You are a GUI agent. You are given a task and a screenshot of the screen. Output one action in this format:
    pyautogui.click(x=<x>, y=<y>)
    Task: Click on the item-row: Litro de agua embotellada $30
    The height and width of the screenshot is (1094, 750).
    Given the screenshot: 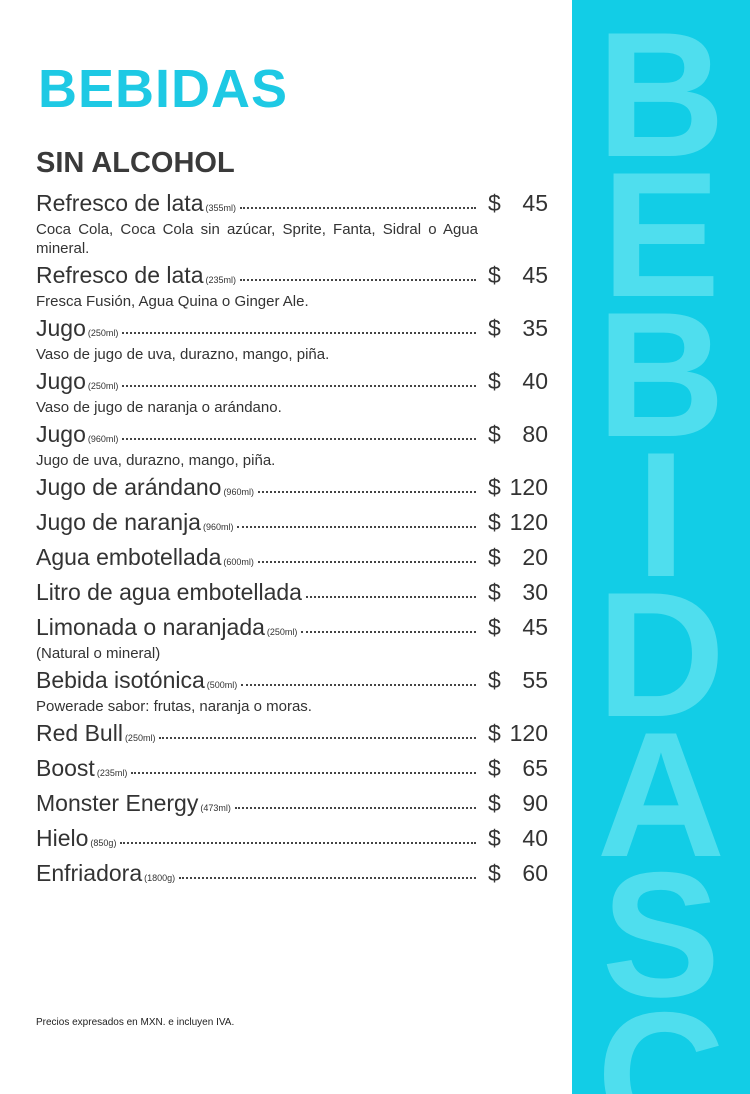 What is the action you would take?
    pyautogui.click(x=292, y=595)
    